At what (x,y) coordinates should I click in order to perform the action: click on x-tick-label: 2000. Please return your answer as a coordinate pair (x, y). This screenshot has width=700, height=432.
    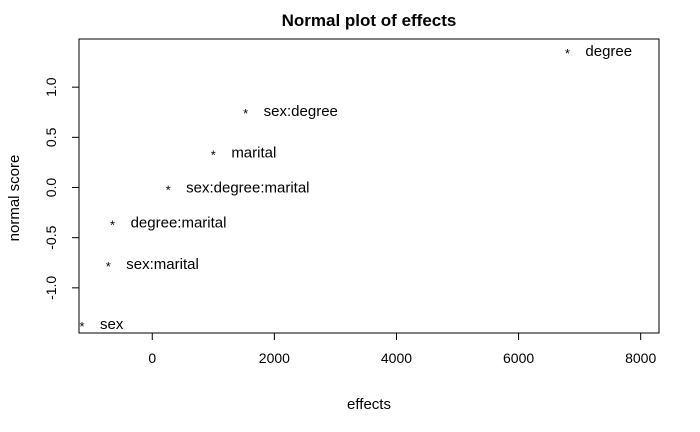
    Looking at the image, I should click on (274, 358).